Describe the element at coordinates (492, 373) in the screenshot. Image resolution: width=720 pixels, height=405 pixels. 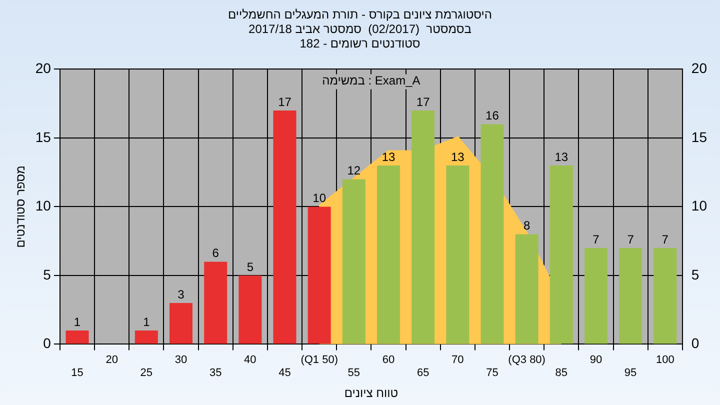
I see `x-tick-label: 75` at that location.